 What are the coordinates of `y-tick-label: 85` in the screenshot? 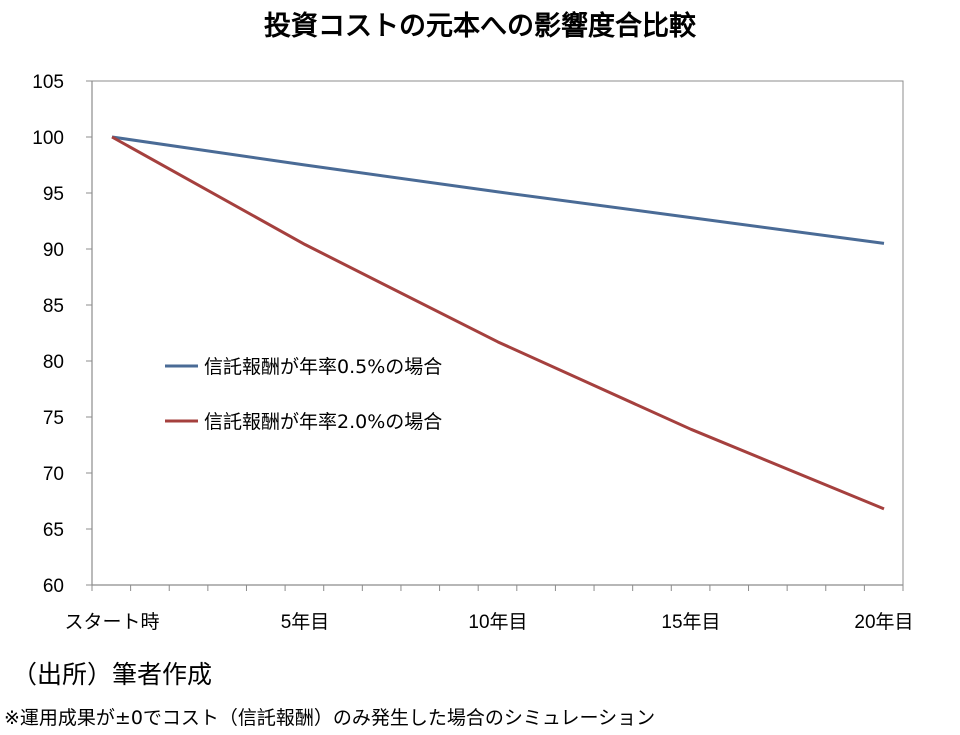 It's located at (53, 306).